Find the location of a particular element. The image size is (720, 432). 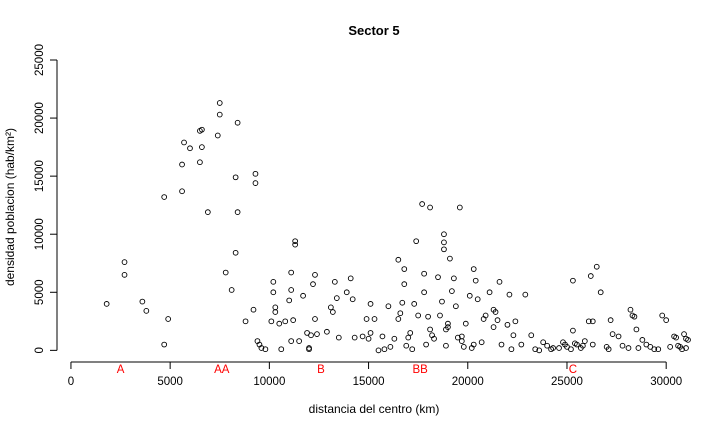

y-tick-label: 5000 is located at coordinates (40, 292).